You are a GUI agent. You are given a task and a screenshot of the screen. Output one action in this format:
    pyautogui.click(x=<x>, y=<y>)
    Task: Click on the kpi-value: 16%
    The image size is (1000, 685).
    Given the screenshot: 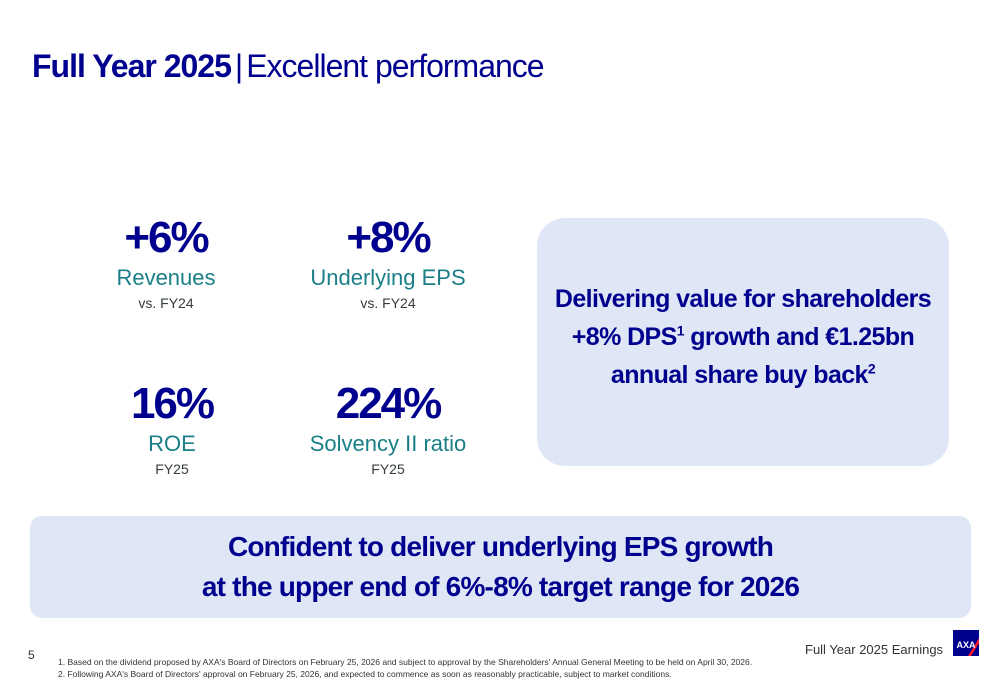 What is the action you would take?
    pyautogui.click(x=172, y=403)
    